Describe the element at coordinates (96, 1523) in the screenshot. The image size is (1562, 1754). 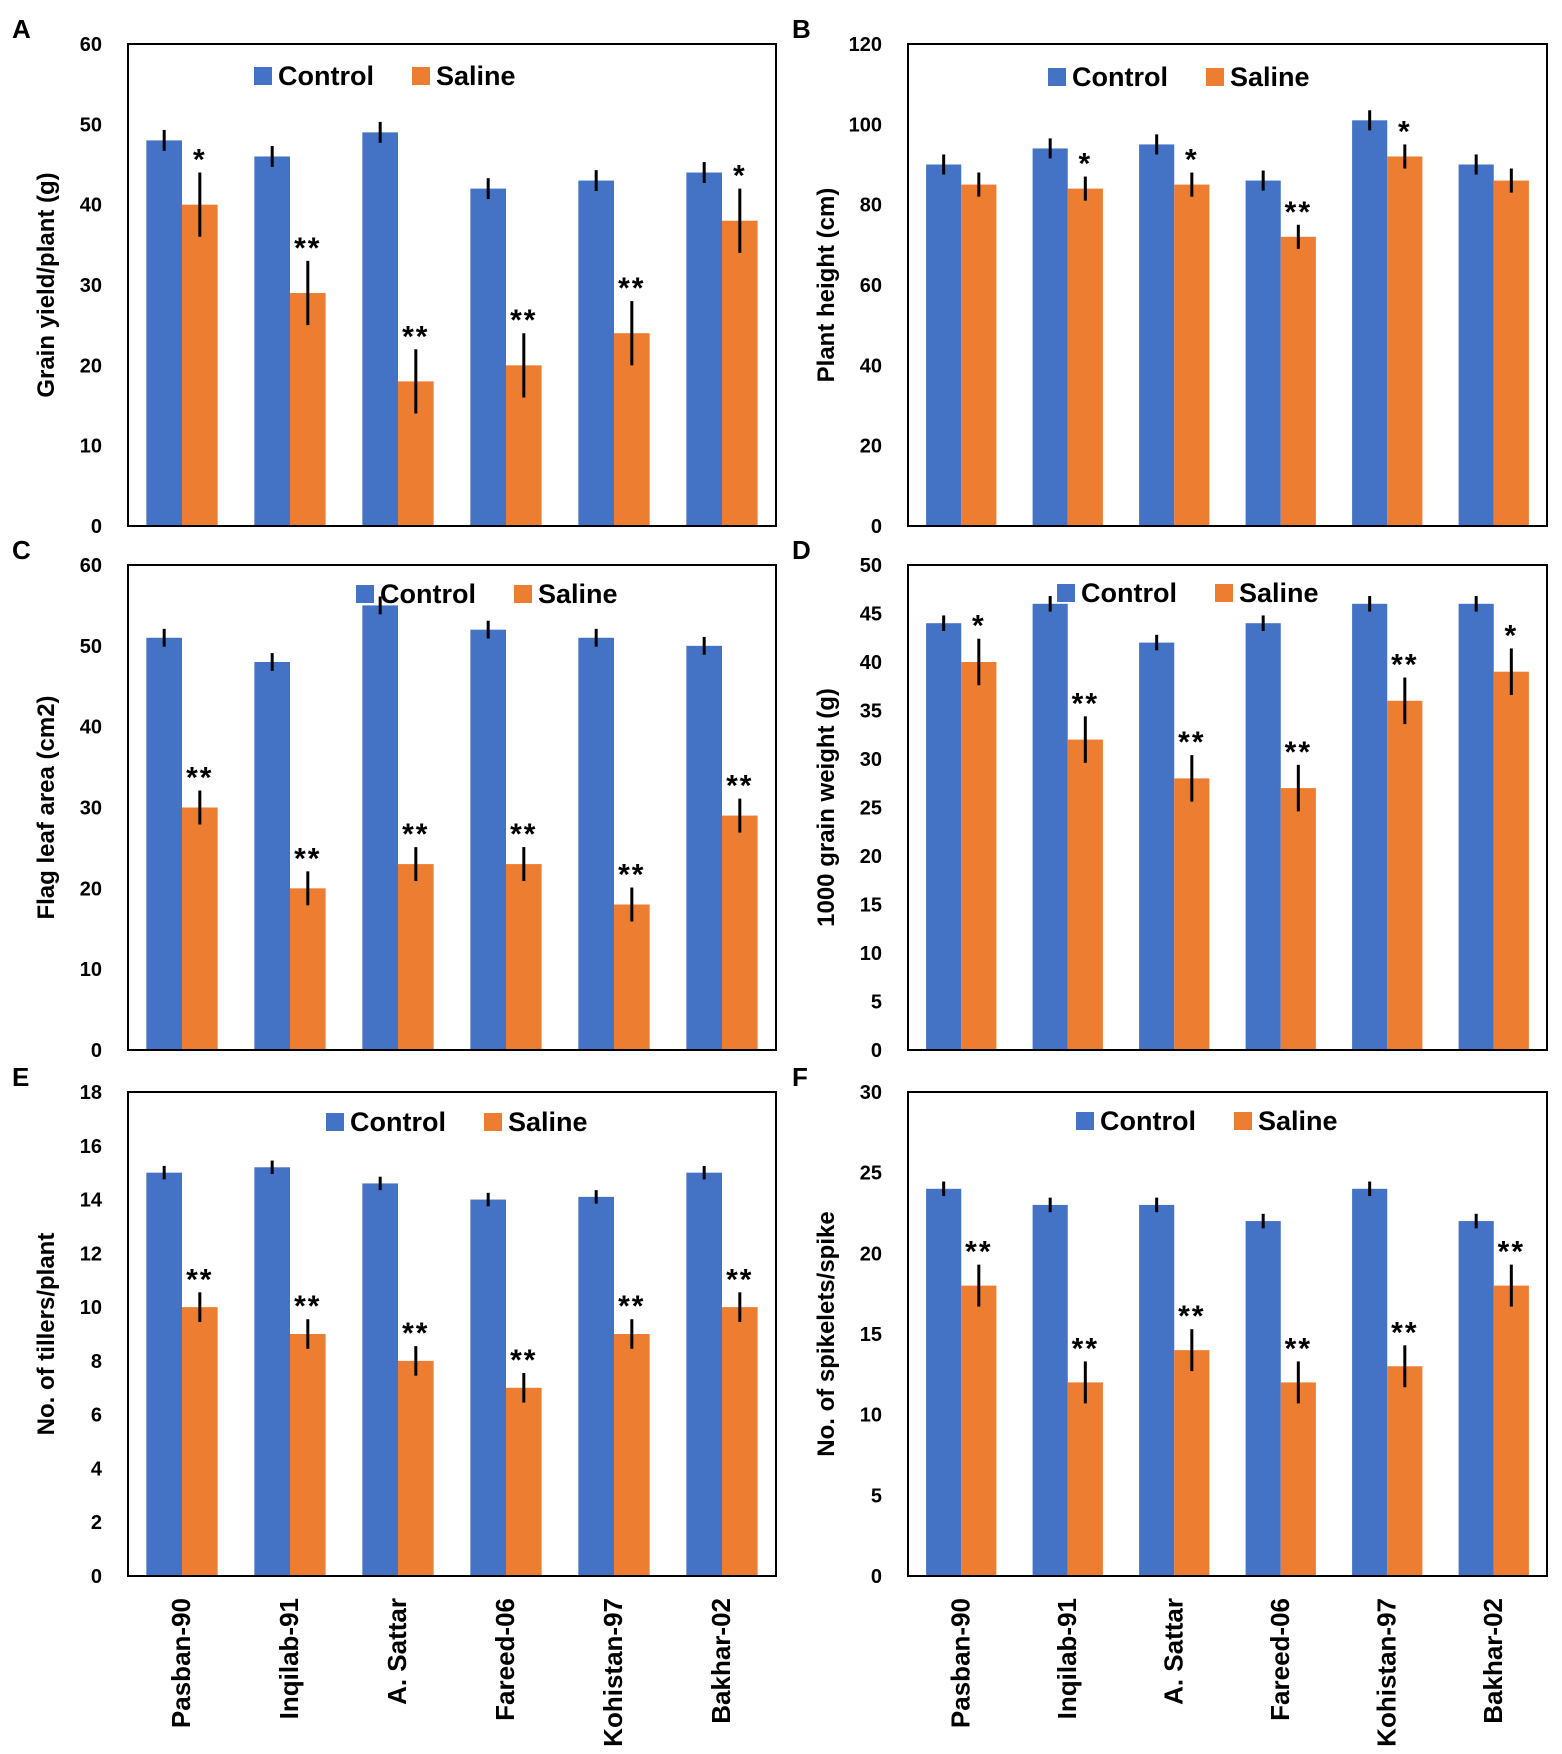
I see `y-tick-label: 2` at that location.